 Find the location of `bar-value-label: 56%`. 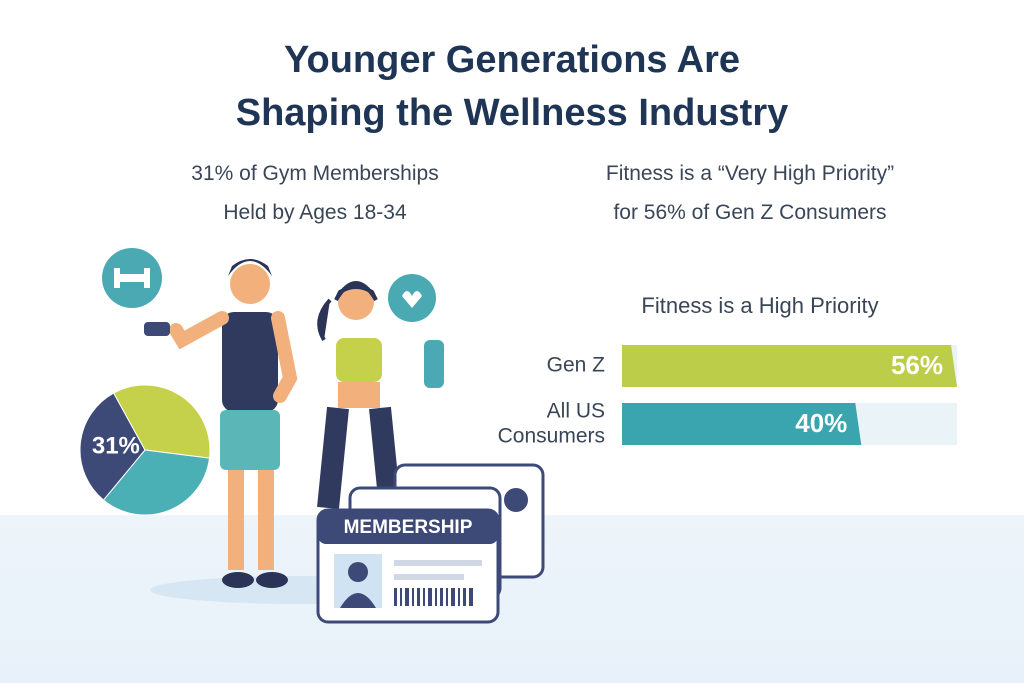

bar-value-label: 56% is located at coordinates (917, 365).